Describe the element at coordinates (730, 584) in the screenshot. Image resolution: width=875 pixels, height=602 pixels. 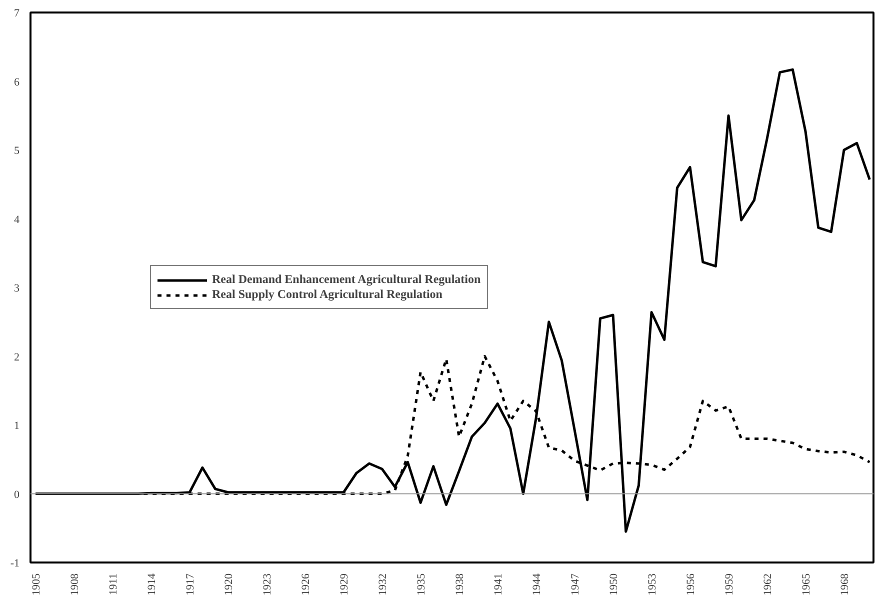
I see `x-tick-label: 1959` at that location.